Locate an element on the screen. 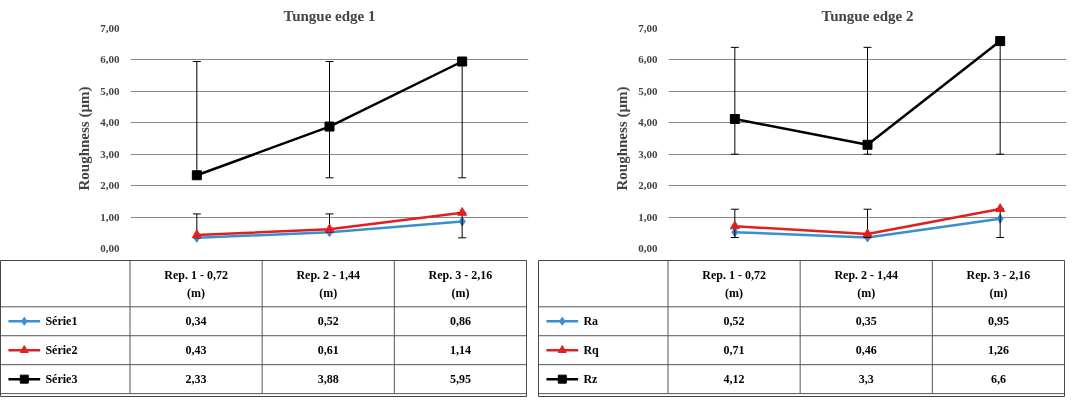 The image size is (1084, 400). data-label: 0,61 is located at coordinates (328, 350).